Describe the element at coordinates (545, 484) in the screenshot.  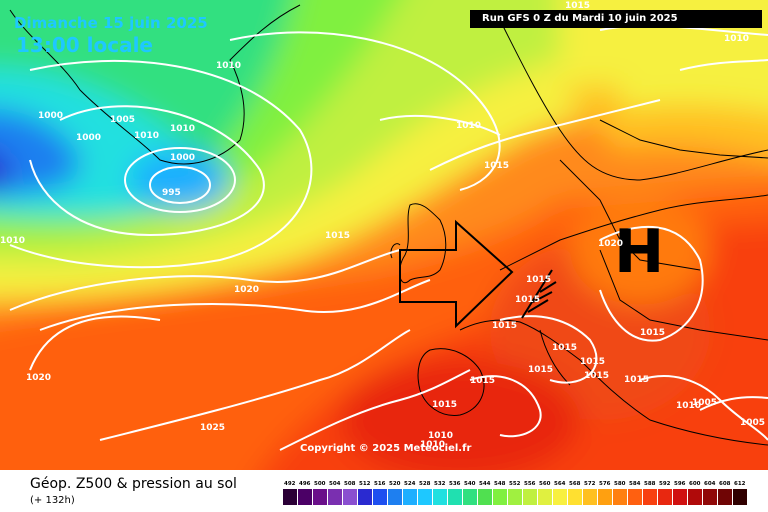
I see `legend-tick-label: 560` at that location.